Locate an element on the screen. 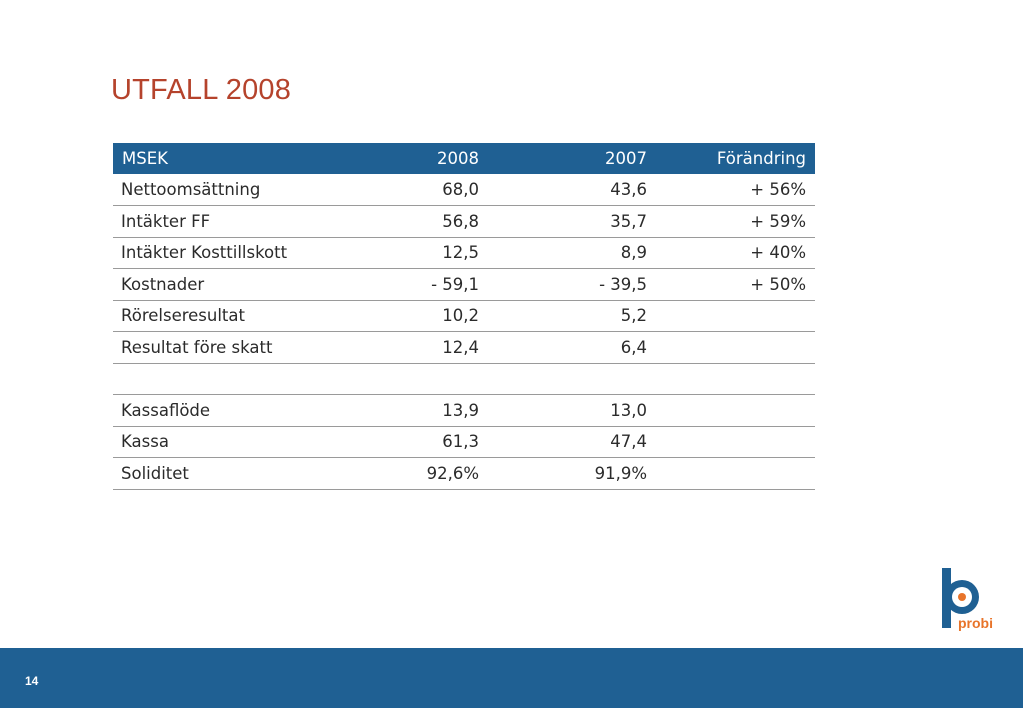 The width and height of the screenshot is (1023, 708). table-row: Soliditet 92,6% 91,9% is located at coordinates (464, 474).